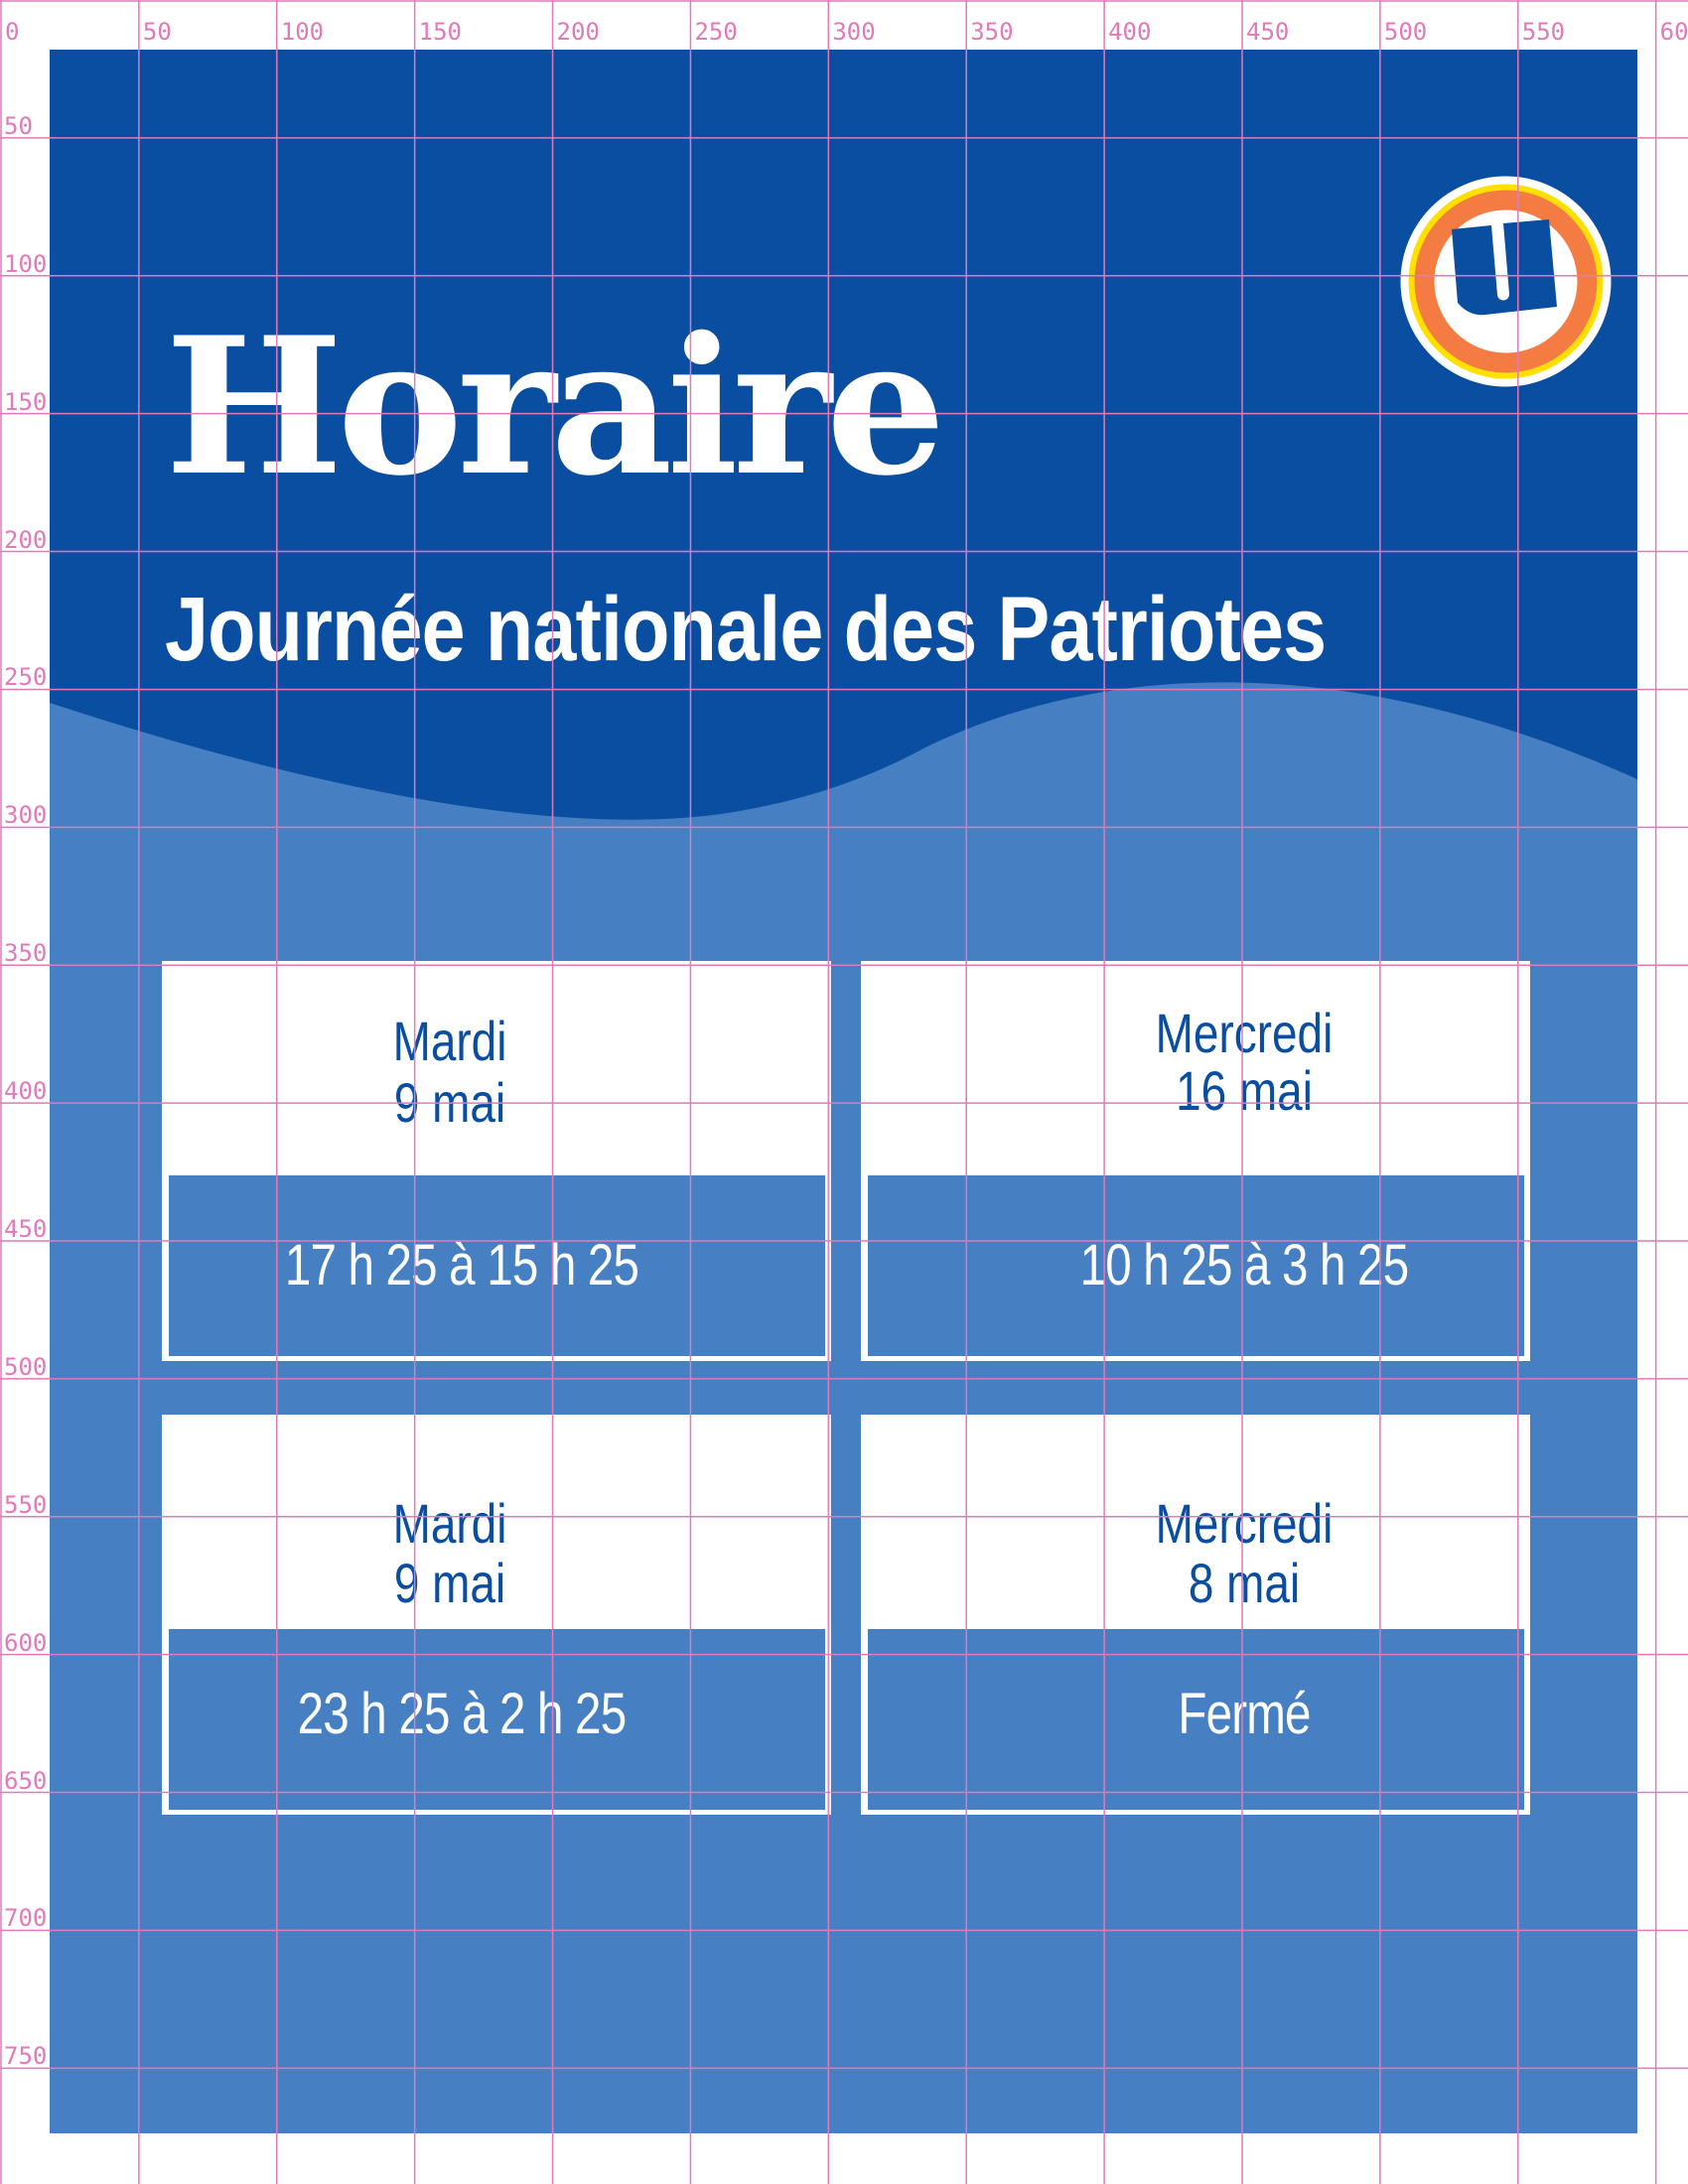 The image size is (1688, 2184). I want to click on grid-x-label: 600, so click(1673, 32).